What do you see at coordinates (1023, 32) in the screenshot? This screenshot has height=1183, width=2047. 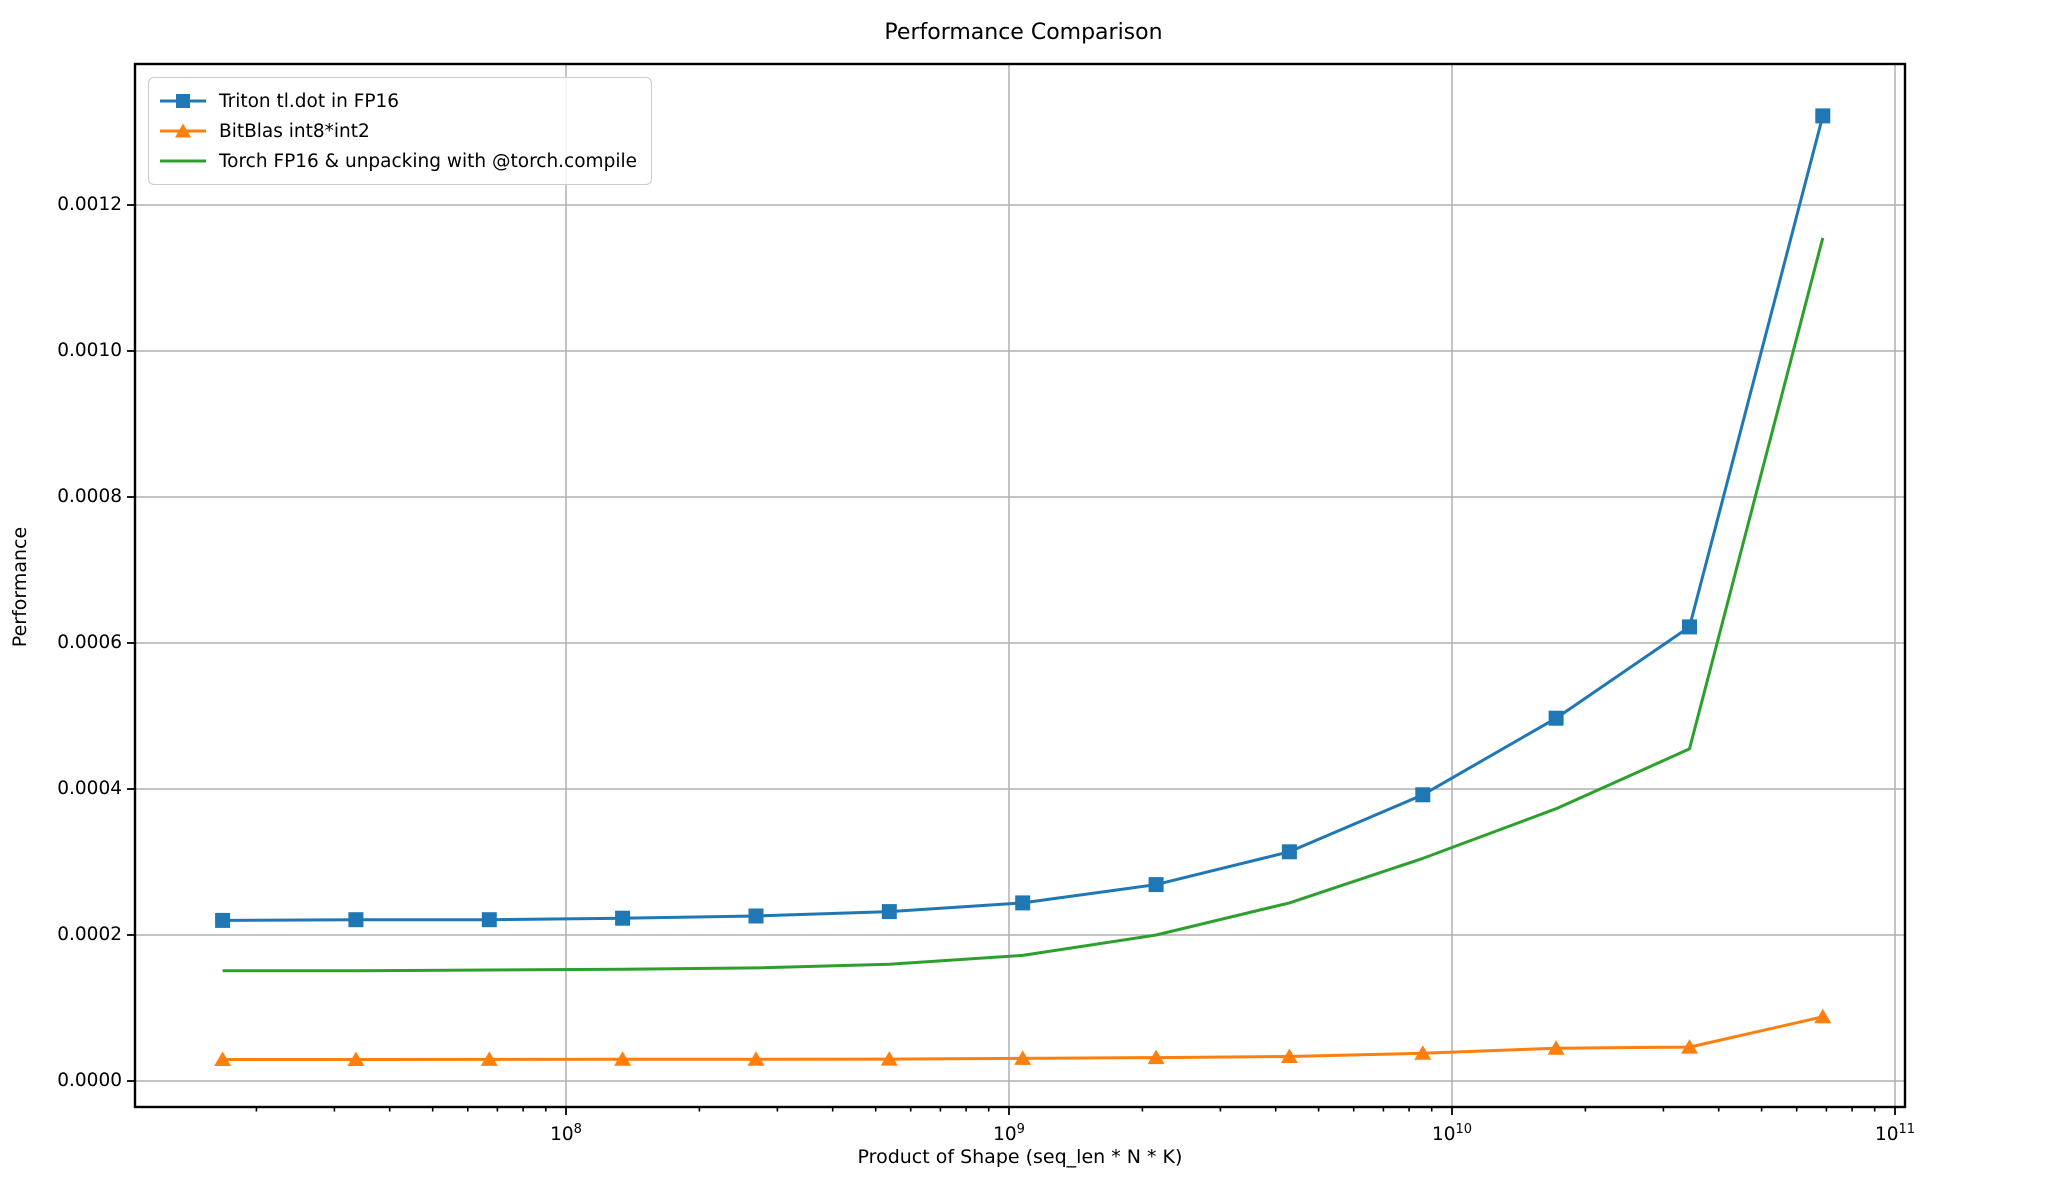 I see `chart-title: Performance Comparison` at bounding box center [1023, 32].